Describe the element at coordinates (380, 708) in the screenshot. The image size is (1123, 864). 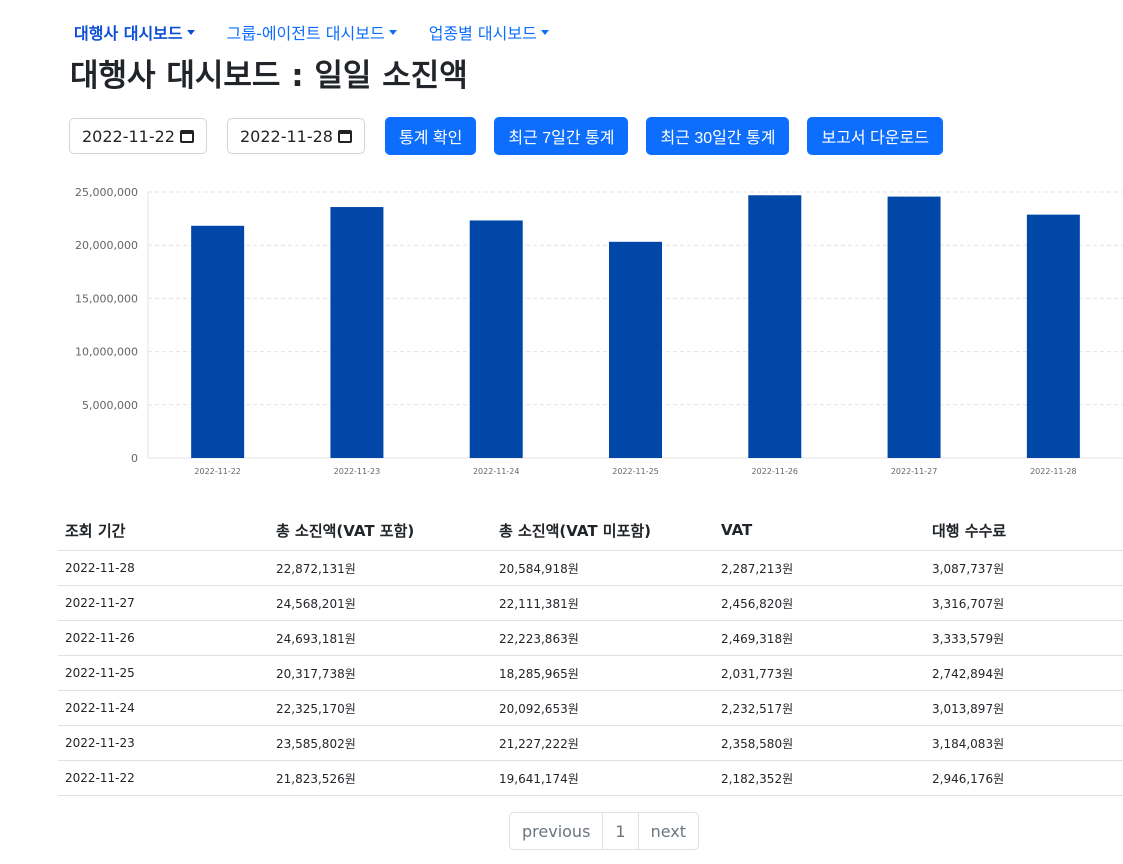
I see `table-cell: 22,325,170원` at that location.